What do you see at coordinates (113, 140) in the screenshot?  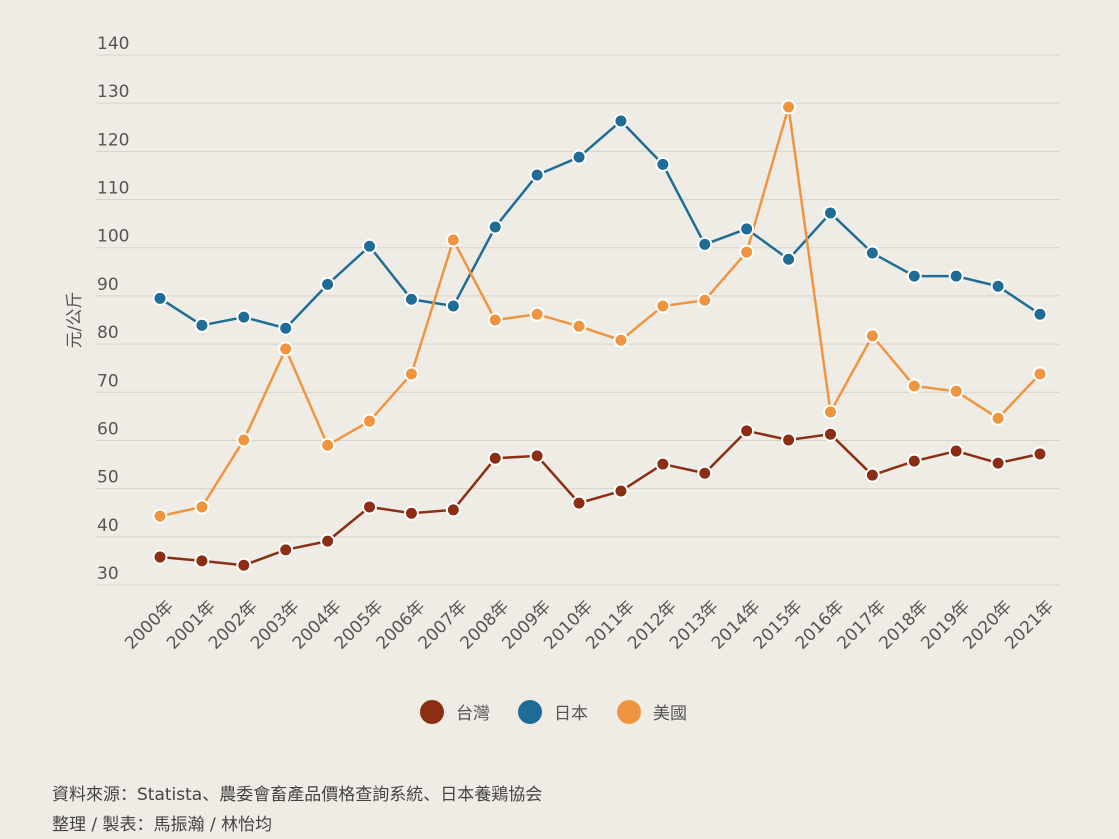 I see `y-tick-label: 120` at bounding box center [113, 140].